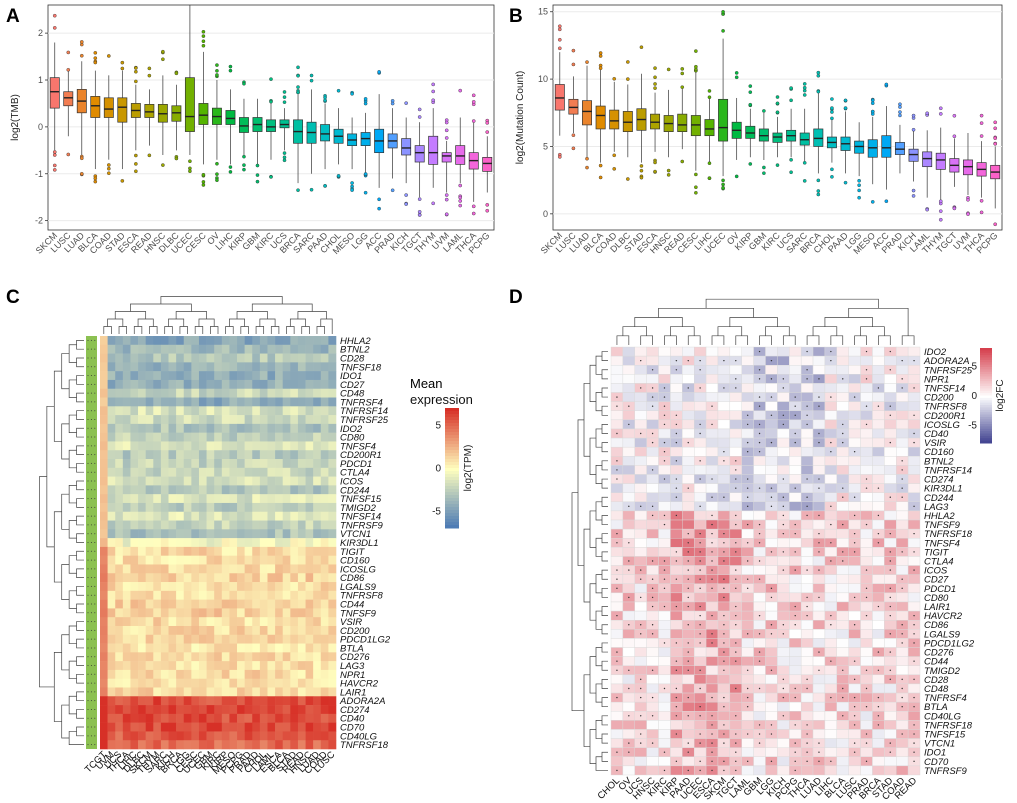 The height and width of the screenshot is (803, 1017). Describe the element at coordinates (353, 692) in the screenshot. I see `row-label: LAIR1` at that location.